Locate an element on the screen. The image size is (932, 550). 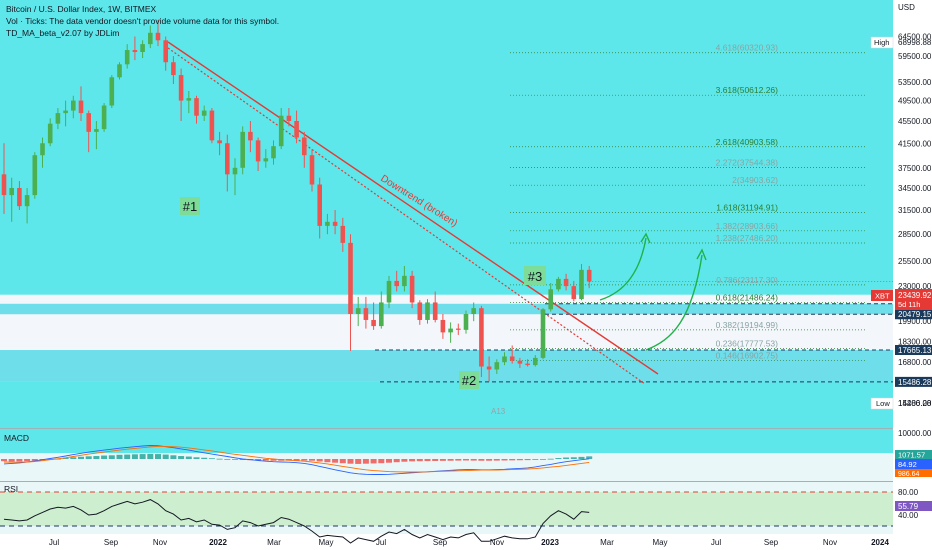
low-value: 15486.28 is located at coordinates (915, 403).